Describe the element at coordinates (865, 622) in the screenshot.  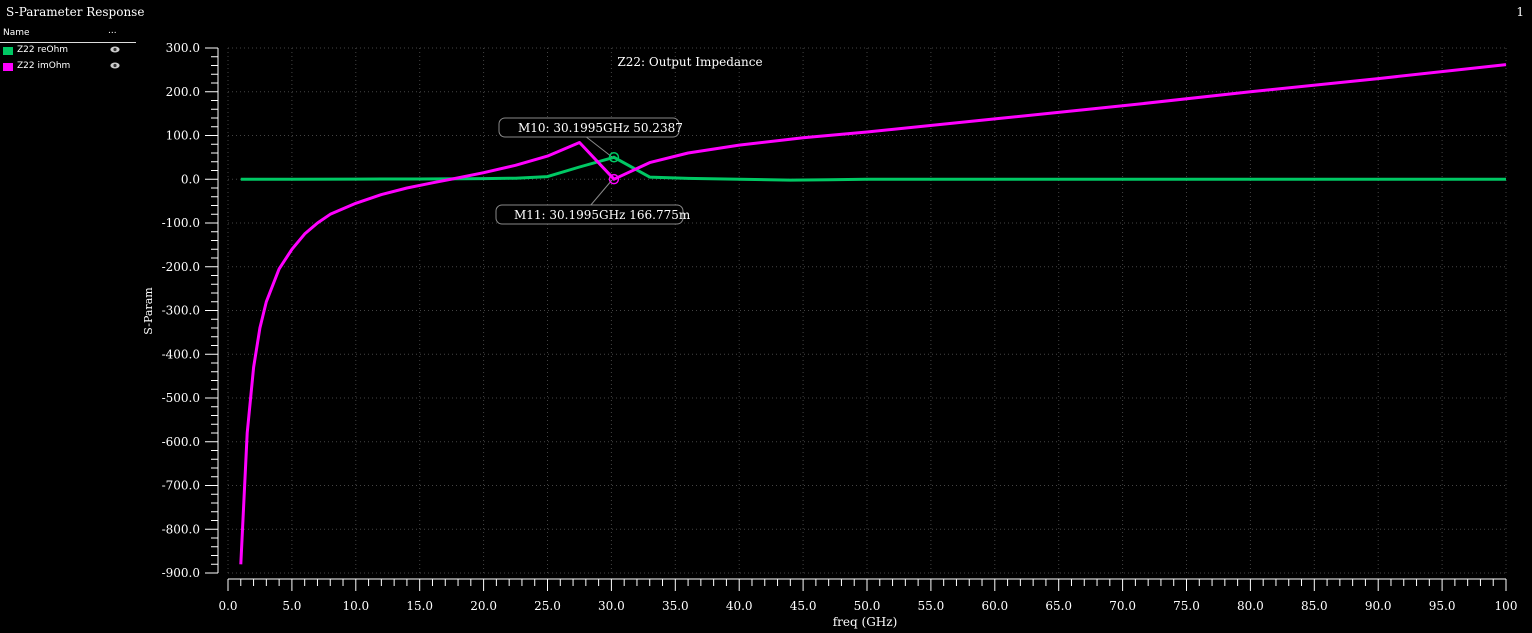
I see `x-axis-label: freq (GHz)` at that location.